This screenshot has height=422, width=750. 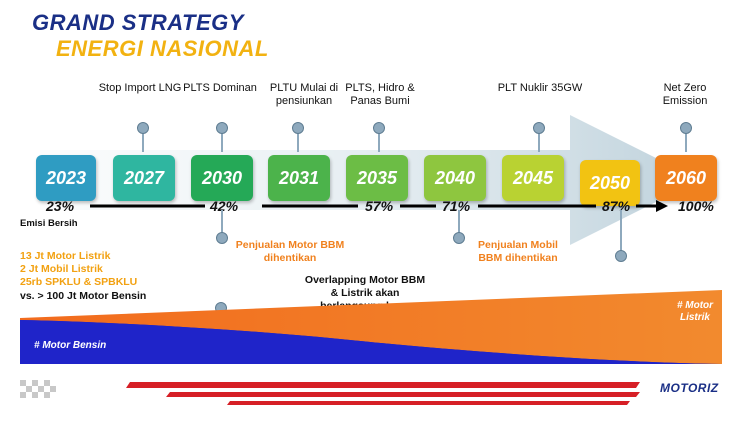 I want to click on milestone-2030: PLTS Dominan, so click(x=220, y=88).